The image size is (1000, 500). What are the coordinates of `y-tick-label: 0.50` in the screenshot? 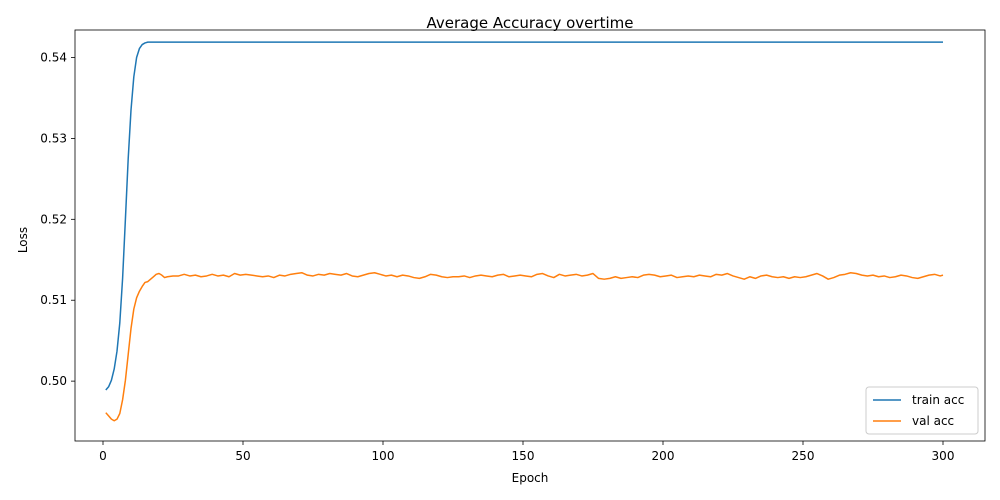 It's located at (53, 381).